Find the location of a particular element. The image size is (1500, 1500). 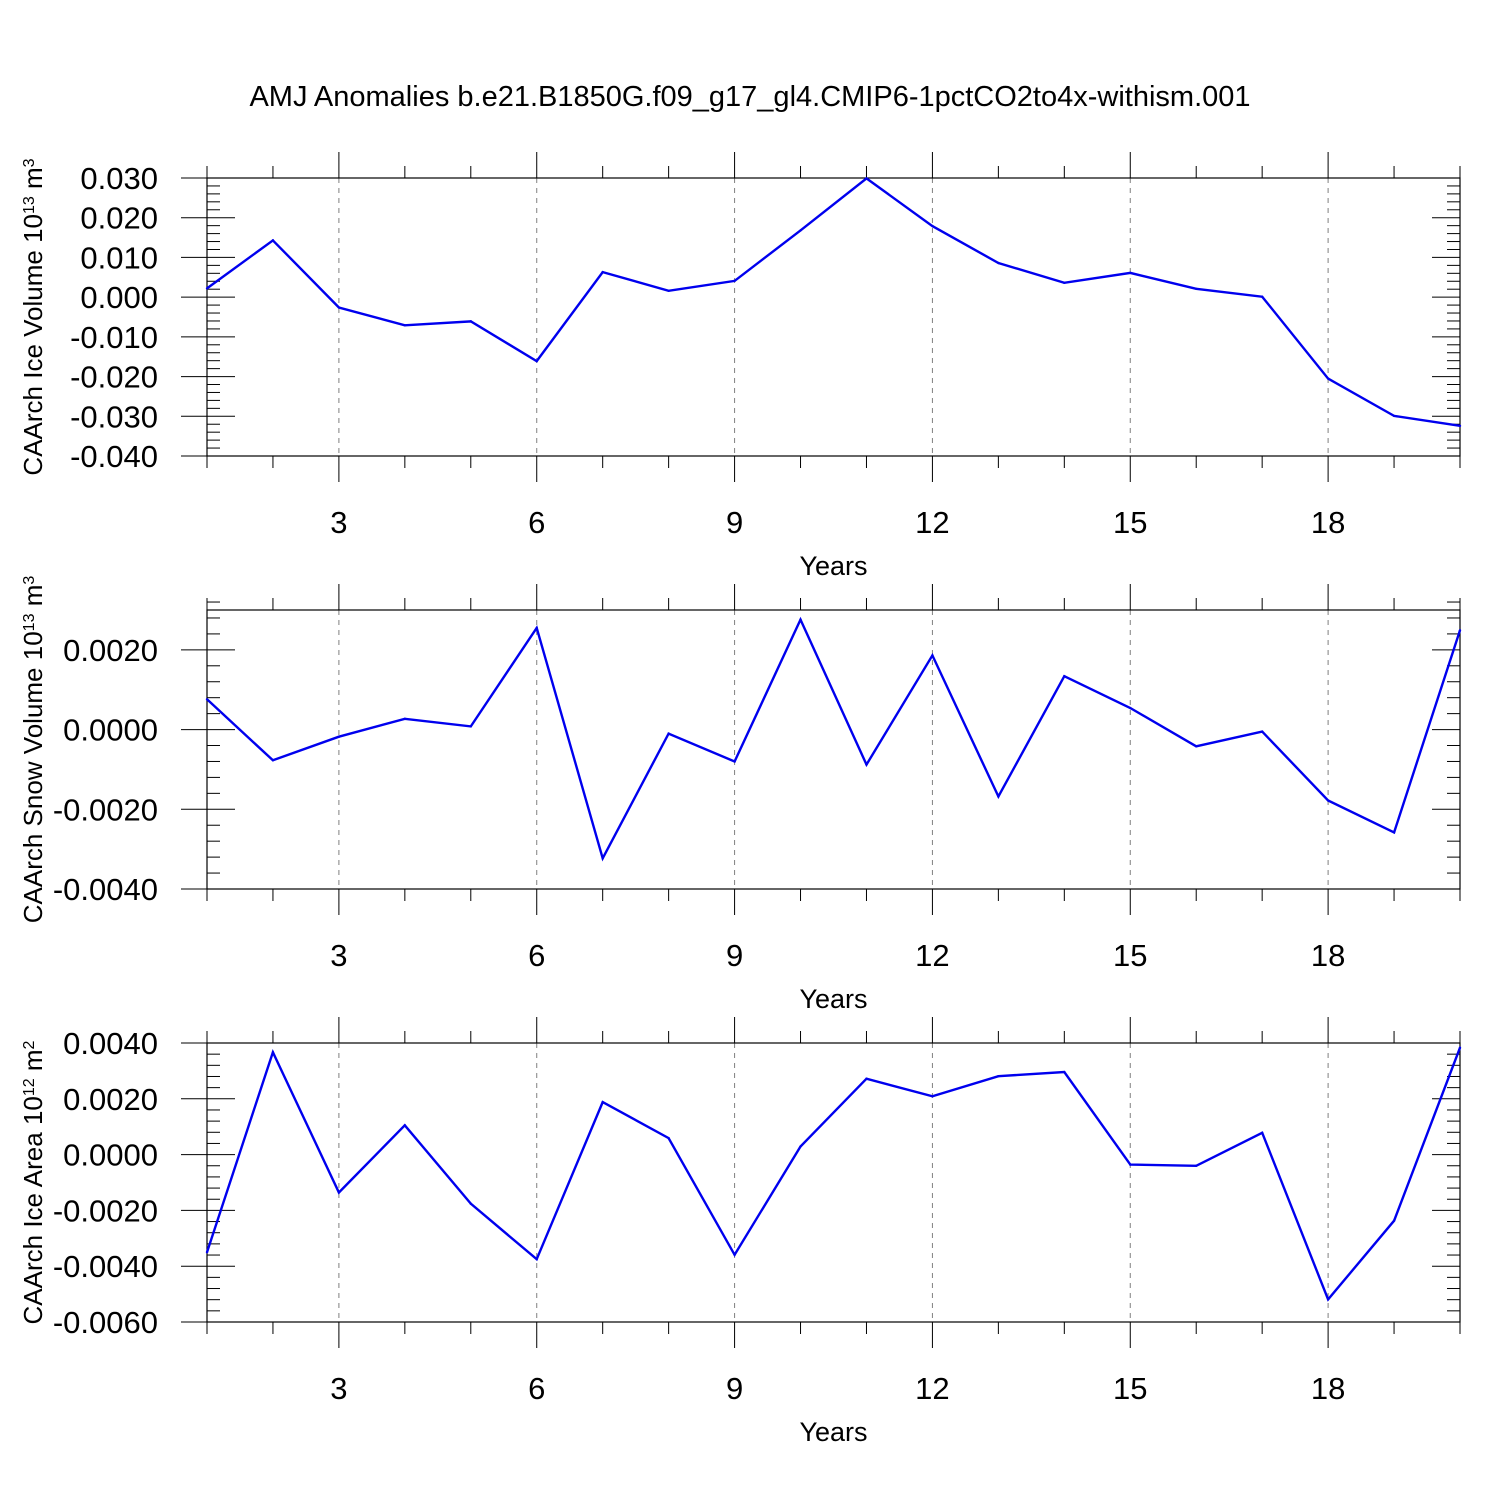

y-axis-label: CAArch Ice Area 1012 m2 is located at coordinates (33, 1182).